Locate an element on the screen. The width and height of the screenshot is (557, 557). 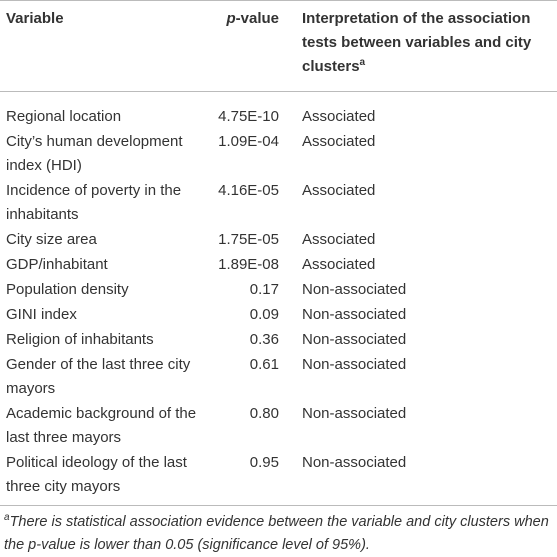
variable-cell: Regional location is located at coordinates (64, 116).